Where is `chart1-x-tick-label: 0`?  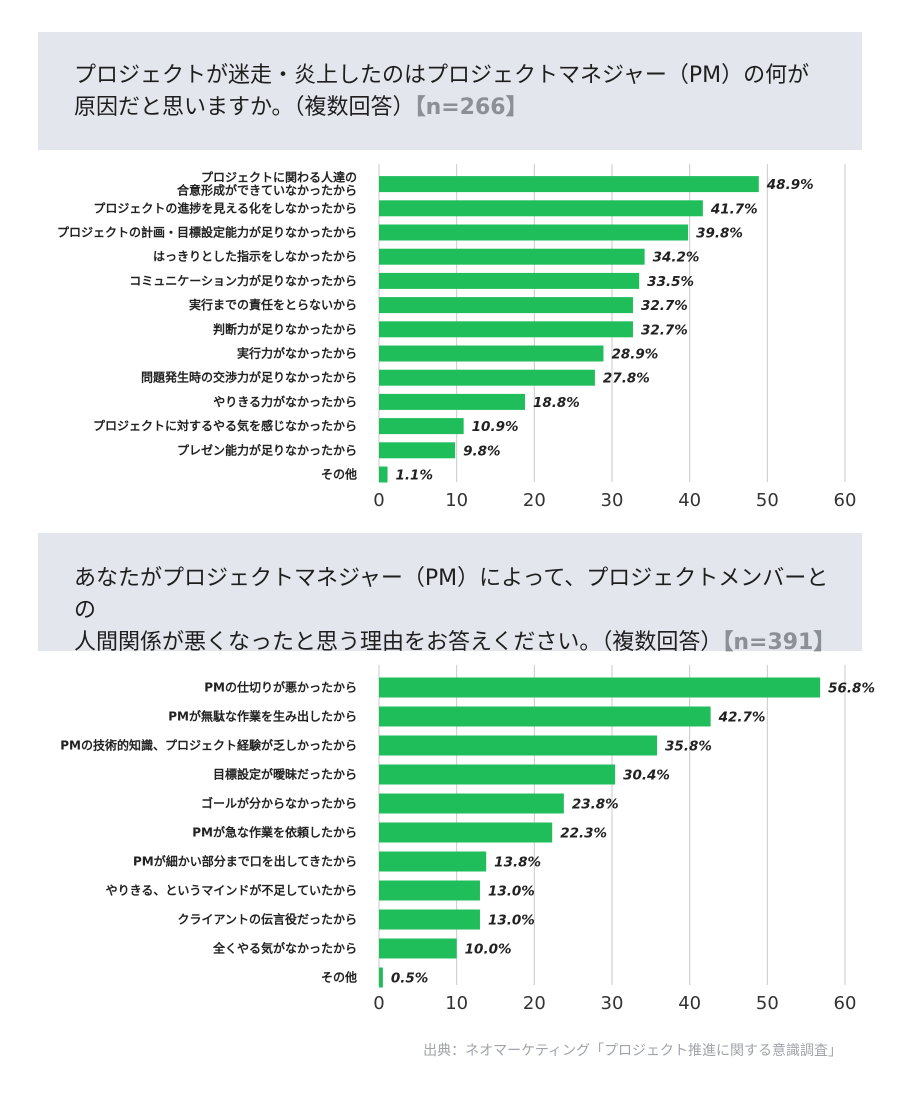 chart1-x-tick-label: 0 is located at coordinates (378, 500).